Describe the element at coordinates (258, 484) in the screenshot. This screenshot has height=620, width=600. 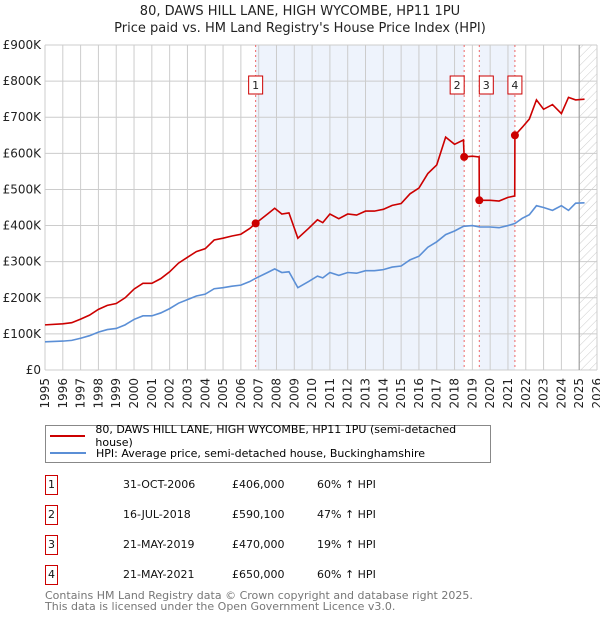
I see `sale-price: £406,000` at that location.